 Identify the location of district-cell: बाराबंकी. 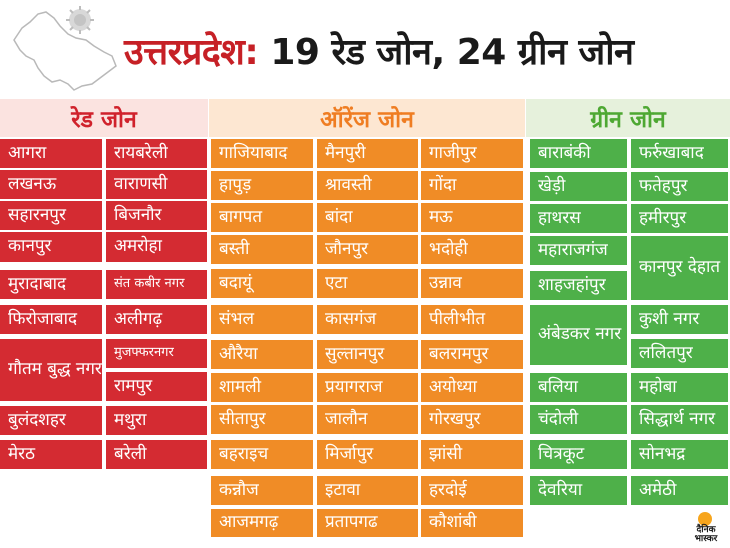
(578, 153).